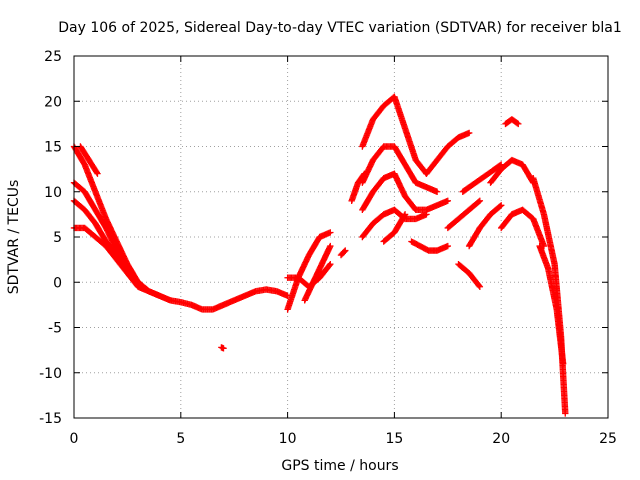 Image resolution: width=640 pixels, height=480 pixels. Describe the element at coordinates (448, 153) in the screenshot. I see `series-trace-r` at that location.